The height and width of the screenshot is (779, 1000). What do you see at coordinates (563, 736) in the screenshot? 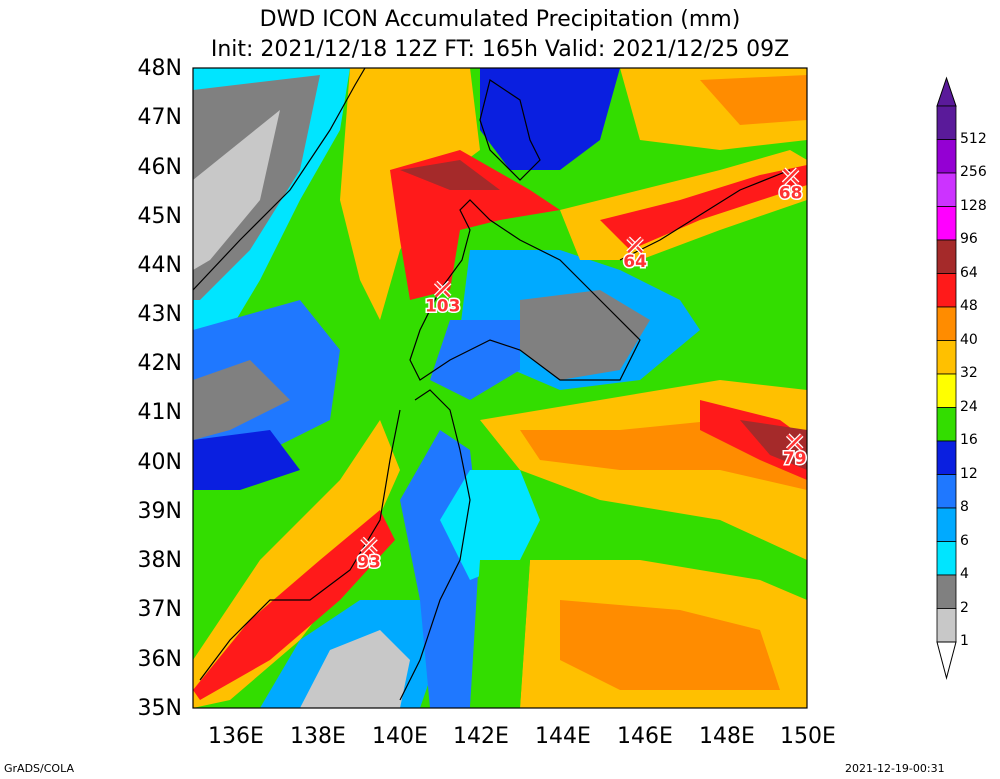
I see `lon-label: 144E` at bounding box center [563, 736].